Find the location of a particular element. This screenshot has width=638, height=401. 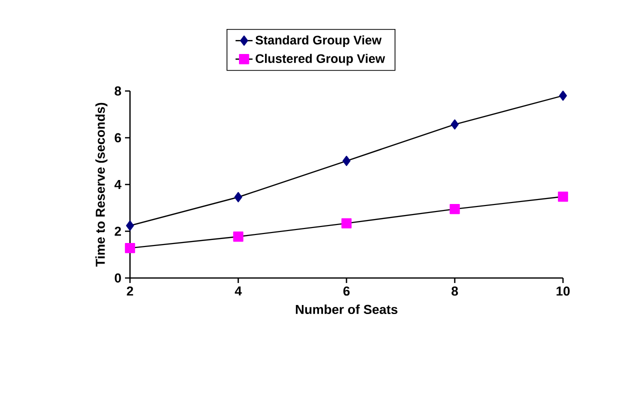

x-tick-label: 4 is located at coordinates (238, 291).